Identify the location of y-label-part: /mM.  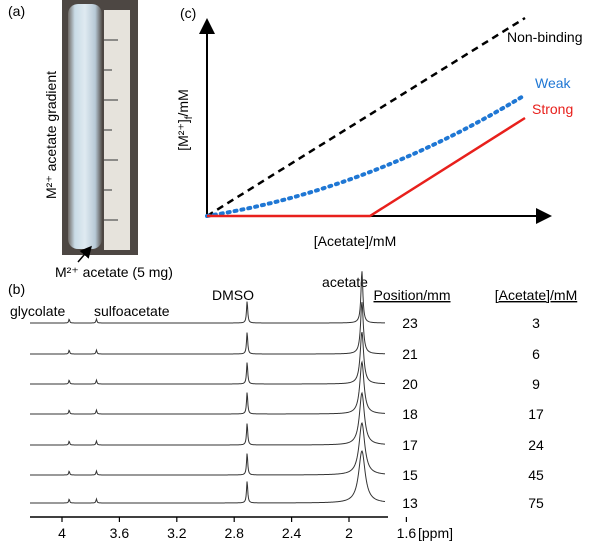
(183, 102).